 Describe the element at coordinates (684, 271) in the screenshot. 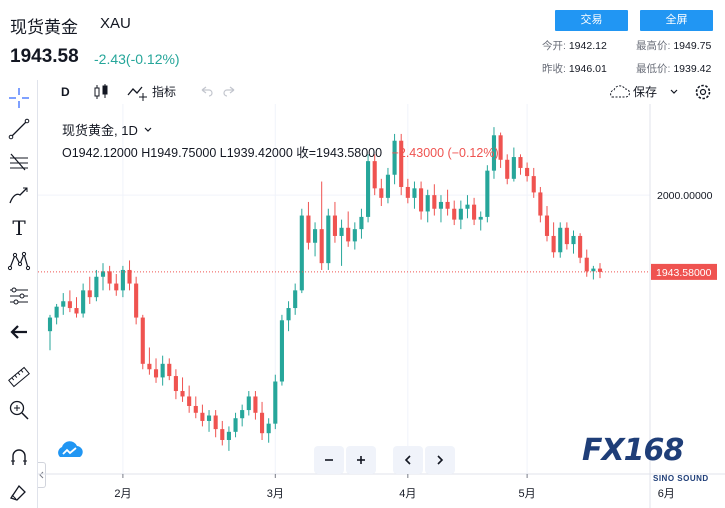

I see `price-label-bg` at that location.